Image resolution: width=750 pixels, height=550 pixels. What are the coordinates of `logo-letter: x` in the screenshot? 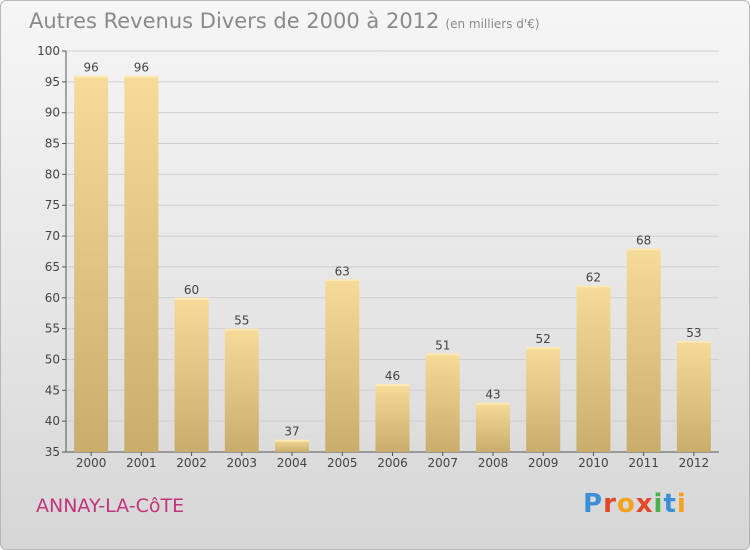 It's located at (644, 504).